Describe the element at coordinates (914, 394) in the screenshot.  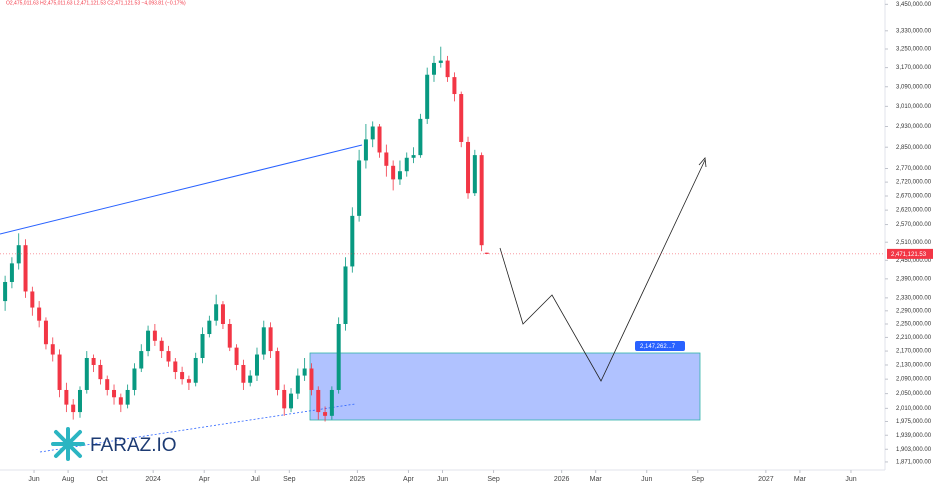
I see `y-tick-label: 2,050,000.00` at that location.